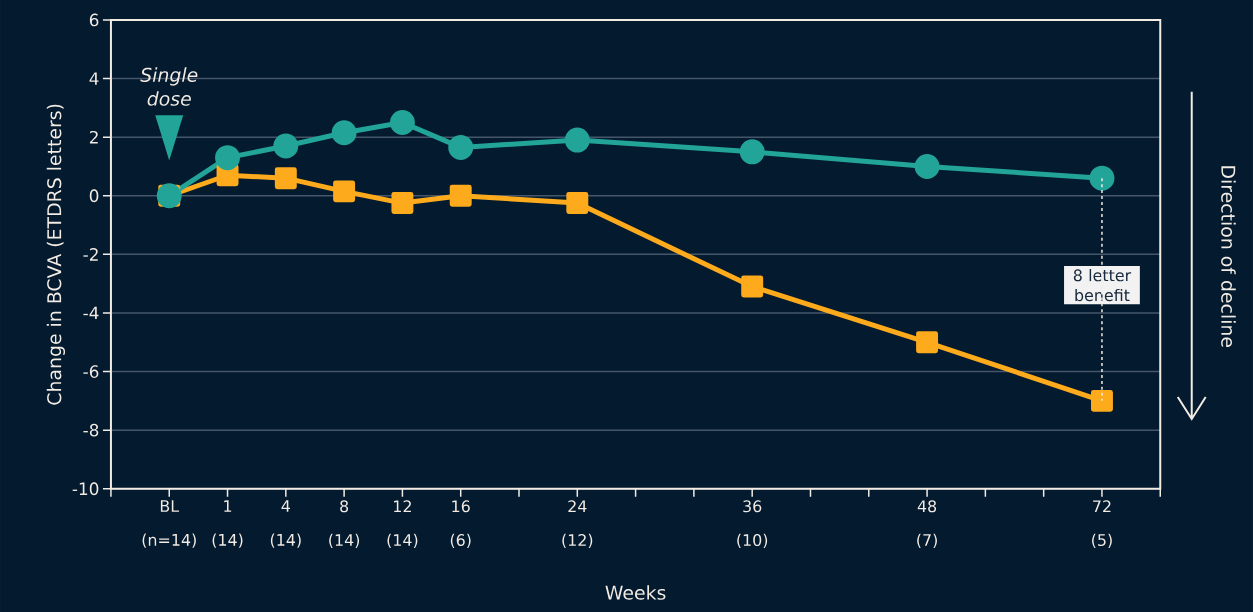  I want to click on category-label: 12 (14), so click(402, 524).